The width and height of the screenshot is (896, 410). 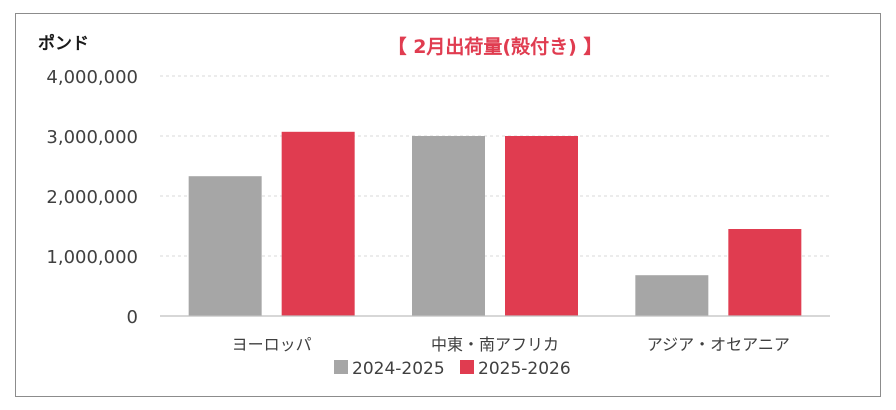 I want to click on y-tick-label: 4,000,000, so click(x=92, y=77).